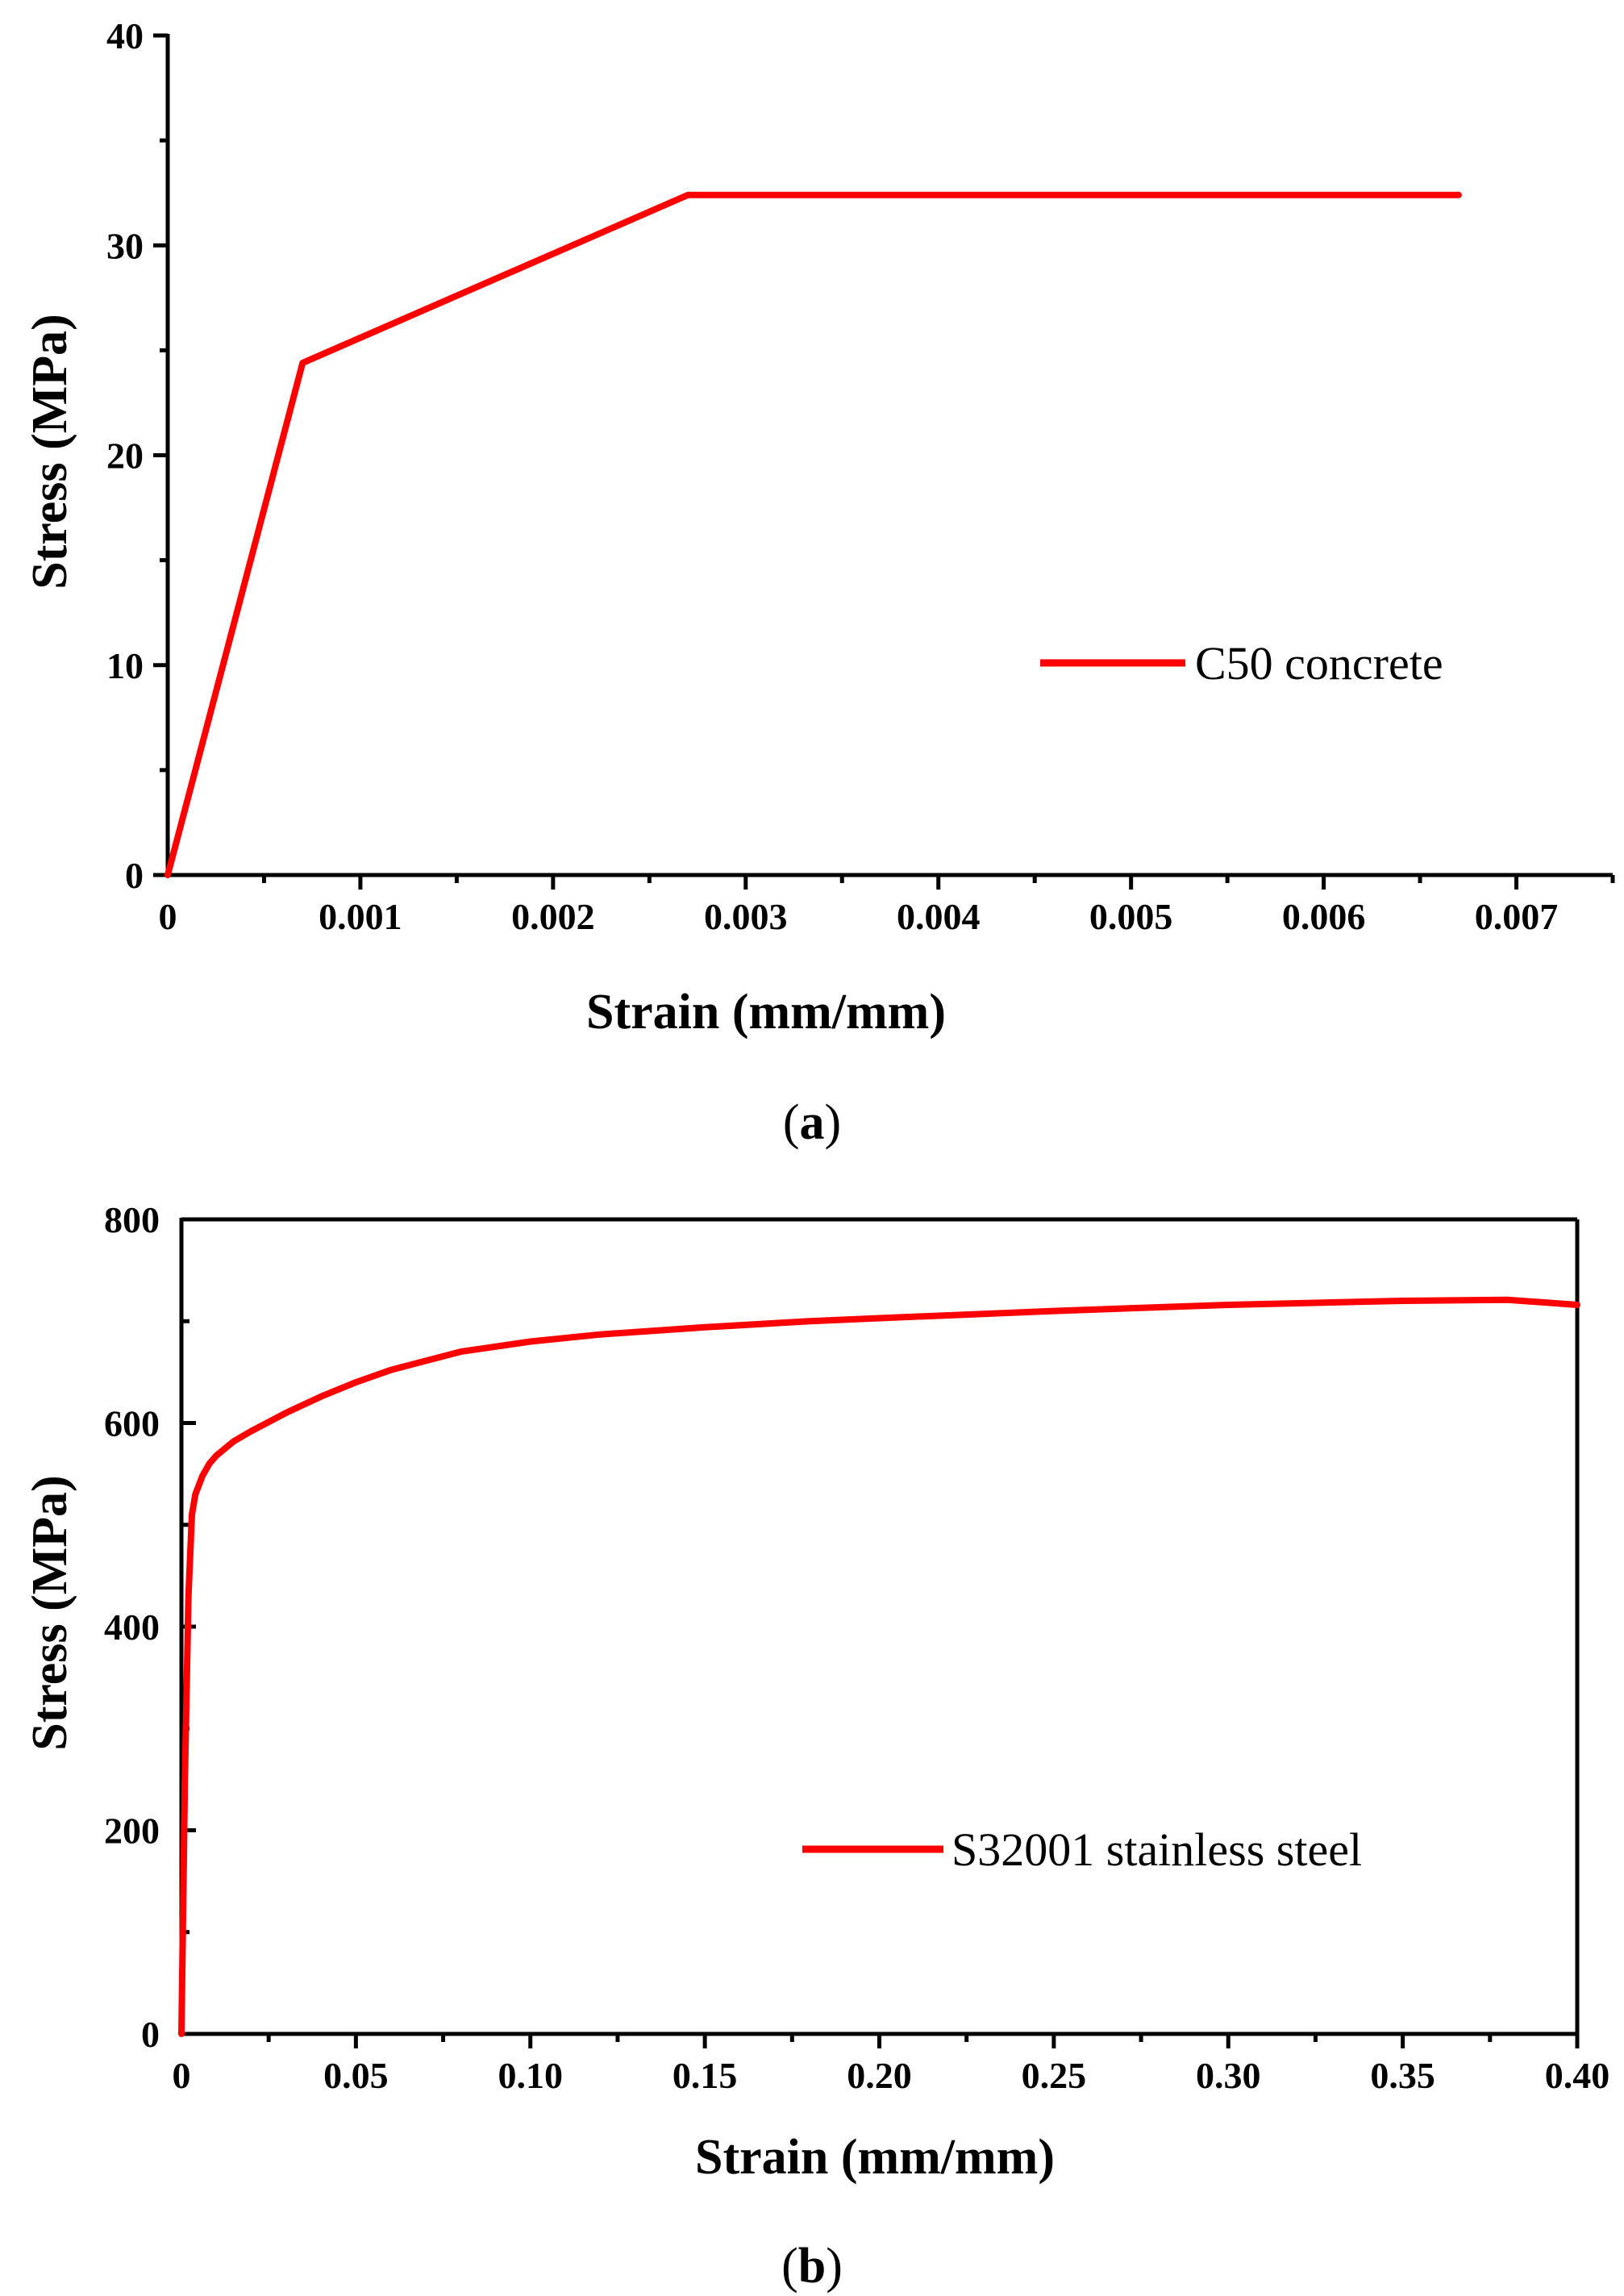  Describe the element at coordinates (1324, 916) in the screenshot. I see `panel-a-x-tick-label: 0.006` at that location.